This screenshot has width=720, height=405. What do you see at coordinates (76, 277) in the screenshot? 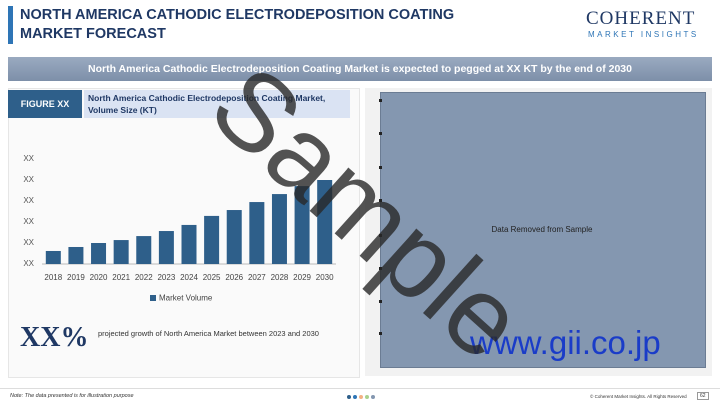
I see `x-tick-label: 2019` at bounding box center [76, 277].